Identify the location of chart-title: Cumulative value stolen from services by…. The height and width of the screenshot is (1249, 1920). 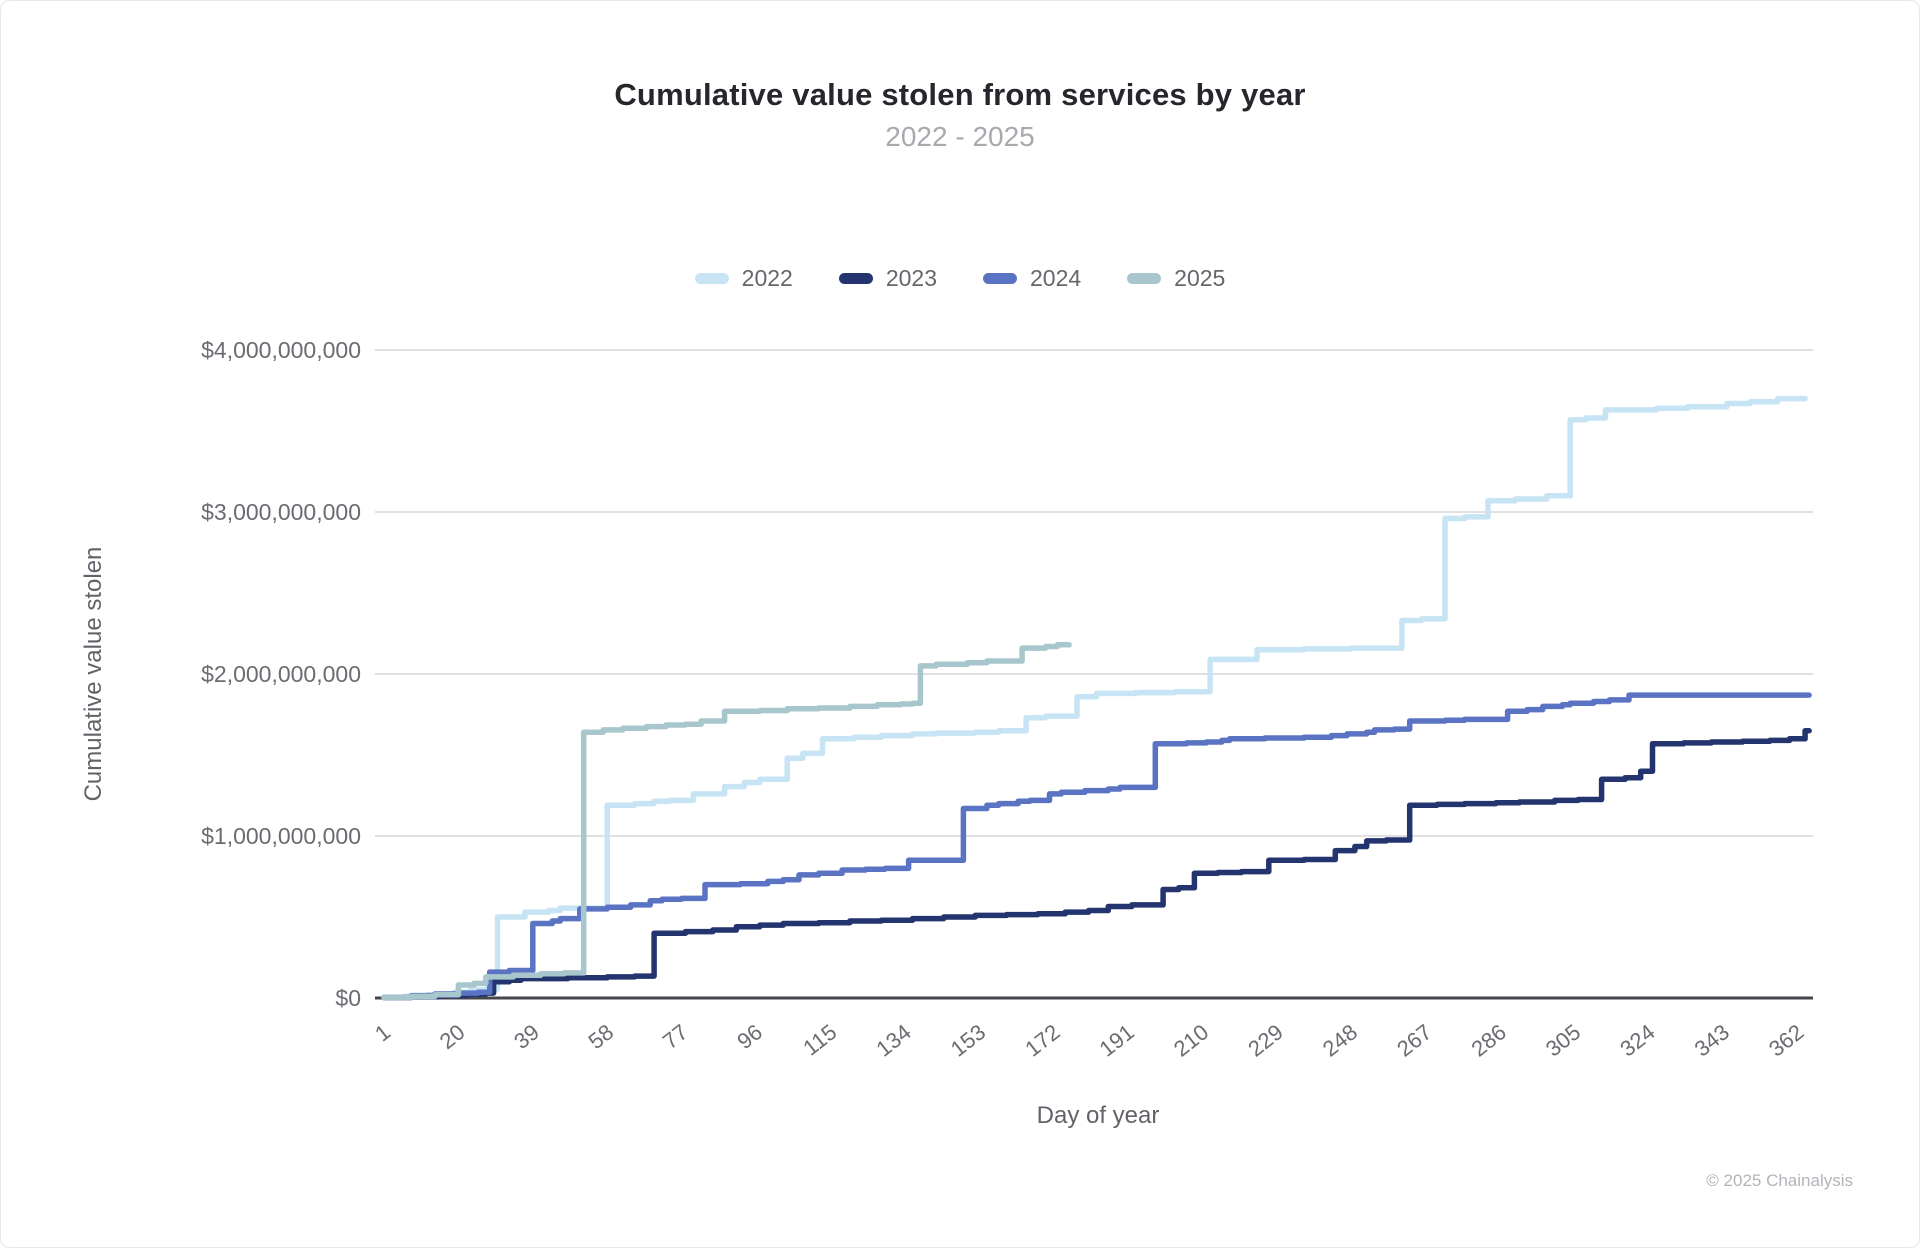
(960, 94).